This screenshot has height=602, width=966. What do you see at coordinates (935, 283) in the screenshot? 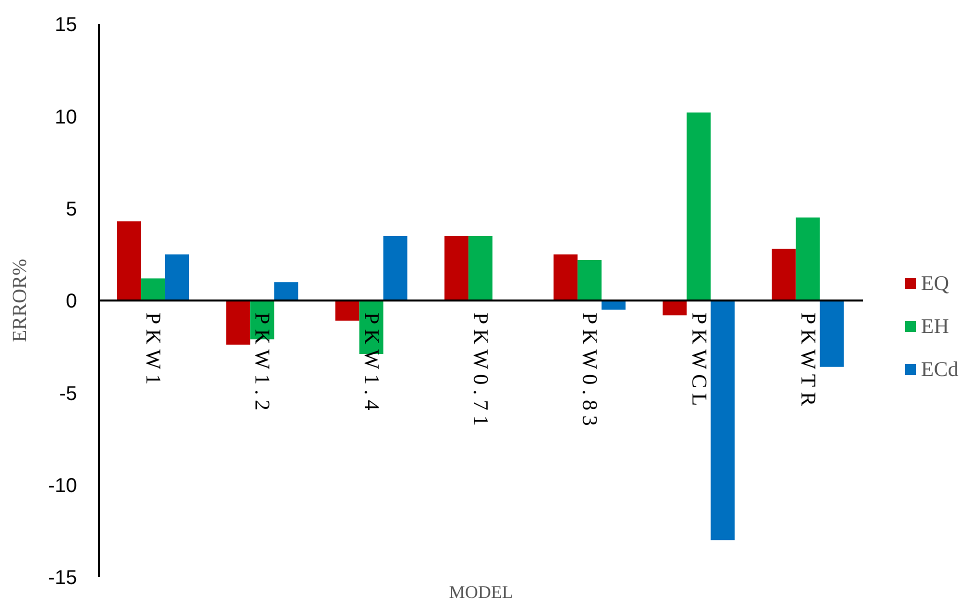
I see `legend-label: EQ` at bounding box center [935, 283].